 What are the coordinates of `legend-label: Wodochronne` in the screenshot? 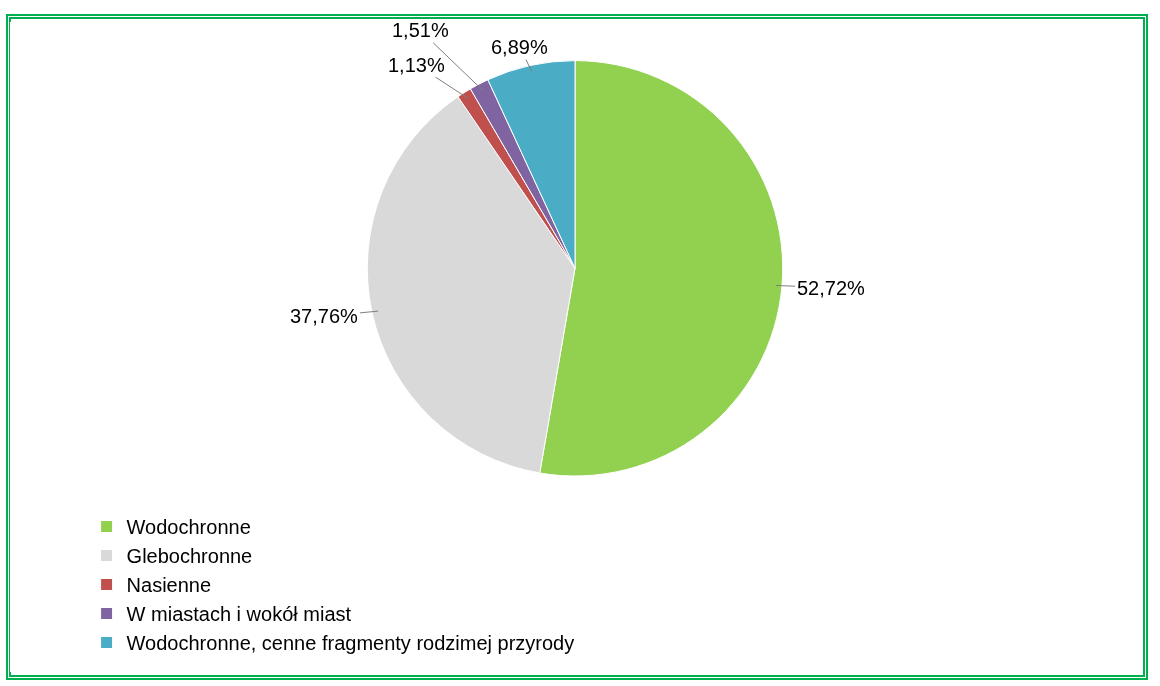 It's located at (188, 527).